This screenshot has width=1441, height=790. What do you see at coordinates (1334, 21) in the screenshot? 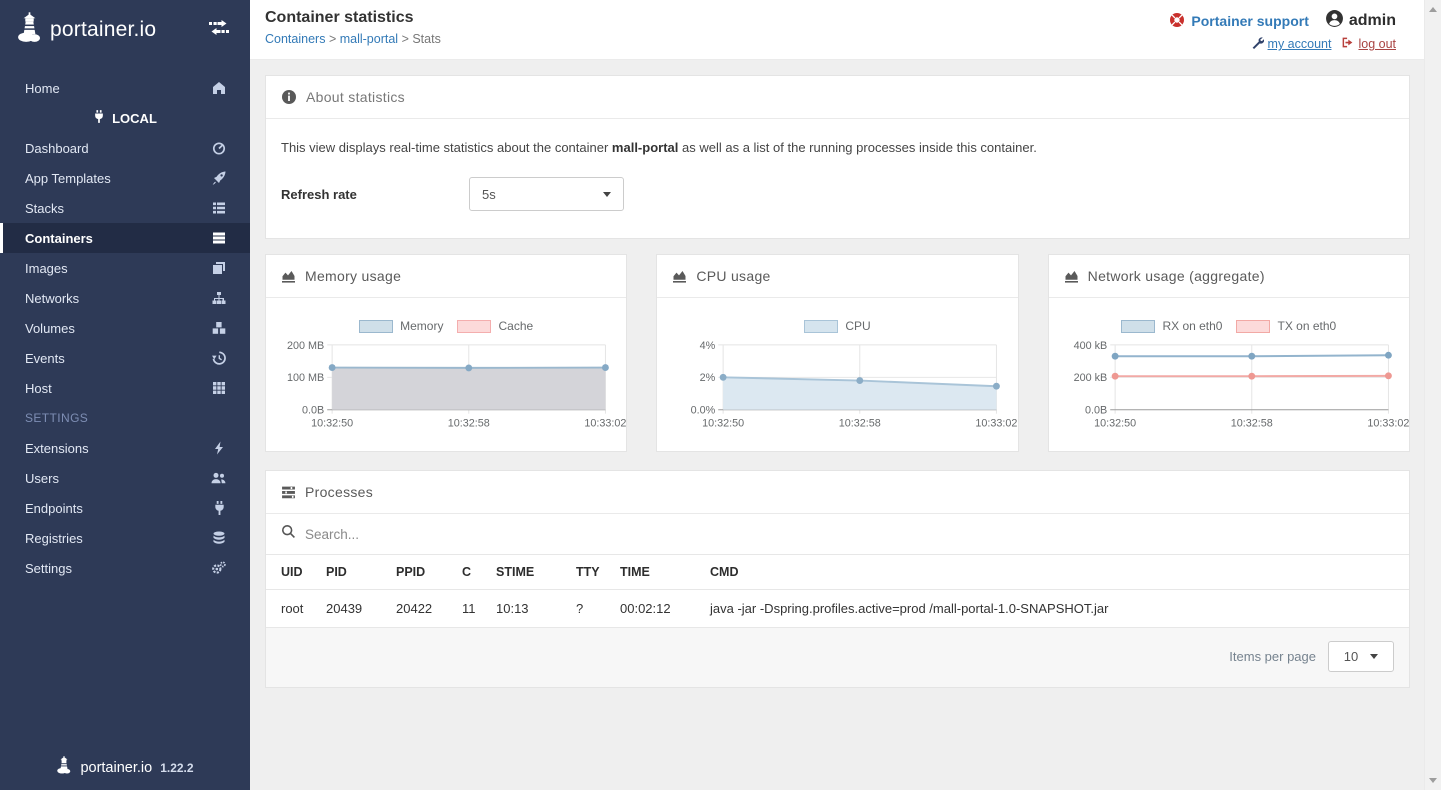
I see `user-circle-icon` at bounding box center [1334, 21].